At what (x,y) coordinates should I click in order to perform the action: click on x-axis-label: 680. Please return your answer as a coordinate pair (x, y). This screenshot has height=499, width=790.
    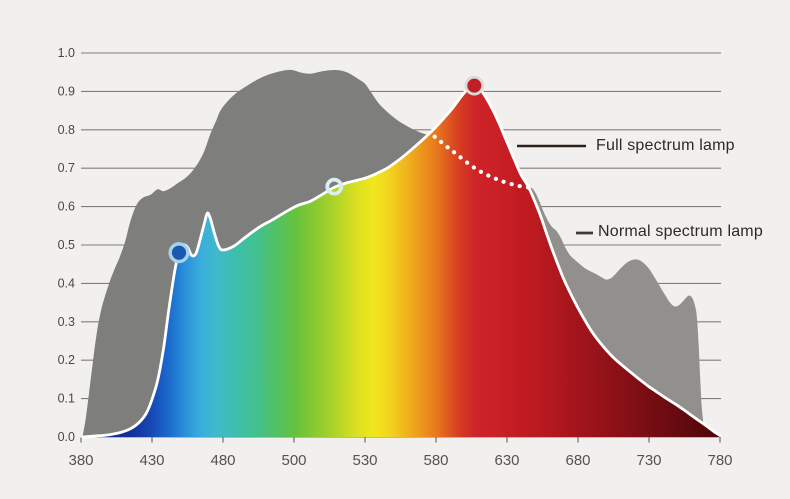
    Looking at the image, I should click on (577, 460).